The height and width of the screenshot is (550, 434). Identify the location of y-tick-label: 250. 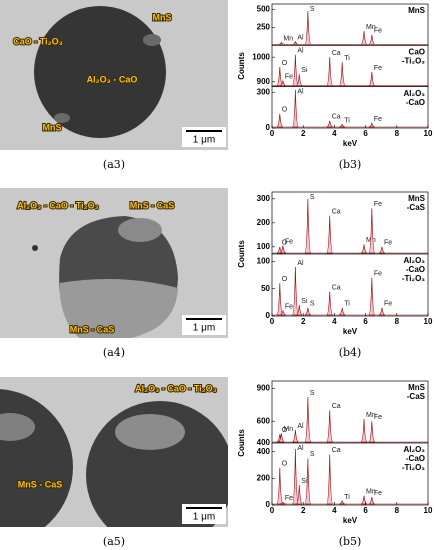
(264, 27).